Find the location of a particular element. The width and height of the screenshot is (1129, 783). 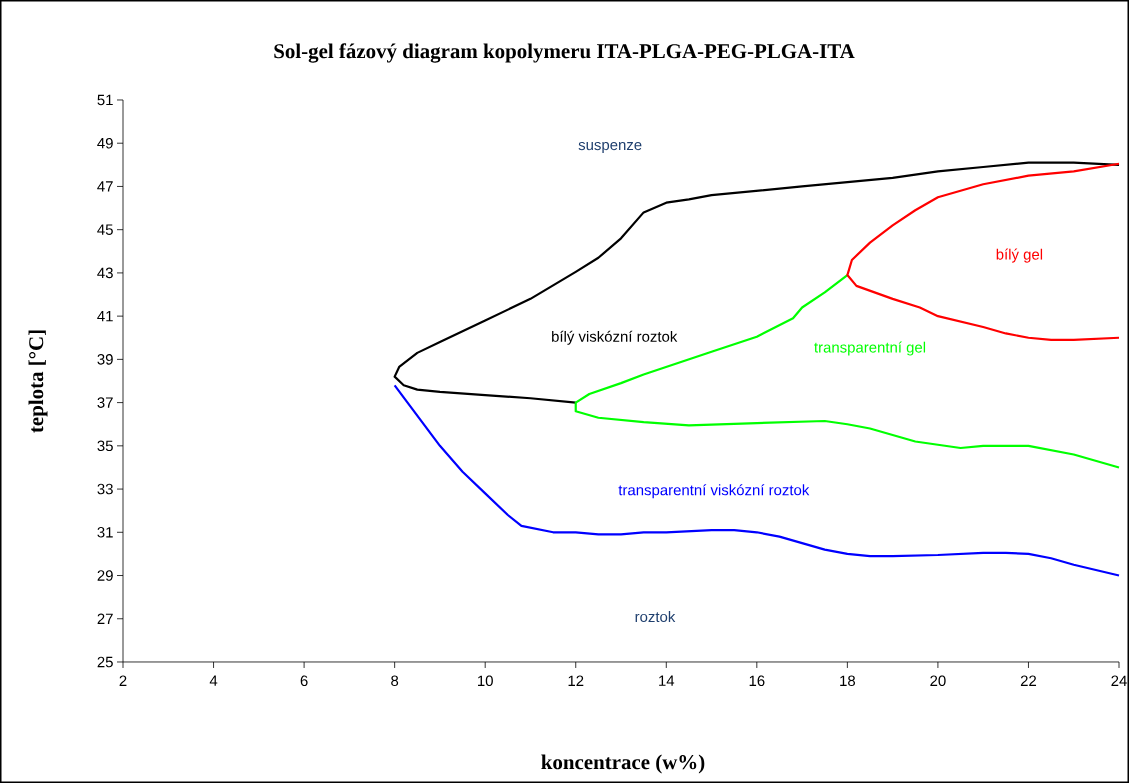

x-tick-label: 14 is located at coordinates (667, 680).